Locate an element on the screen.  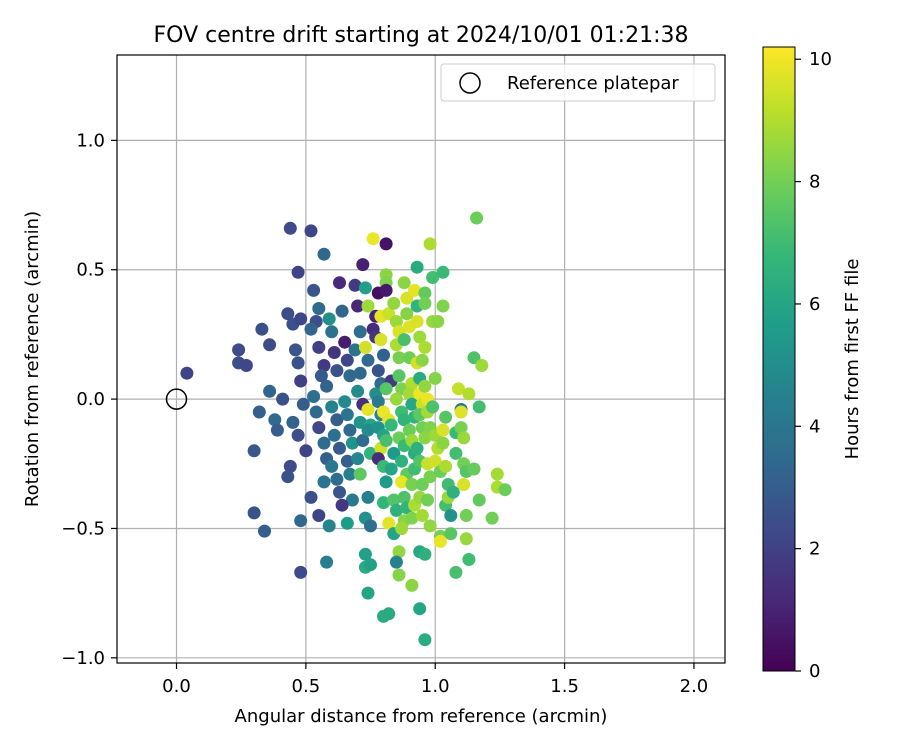
y-axis-label: Rotation from reference (arcmin) is located at coordinates (32, 359).